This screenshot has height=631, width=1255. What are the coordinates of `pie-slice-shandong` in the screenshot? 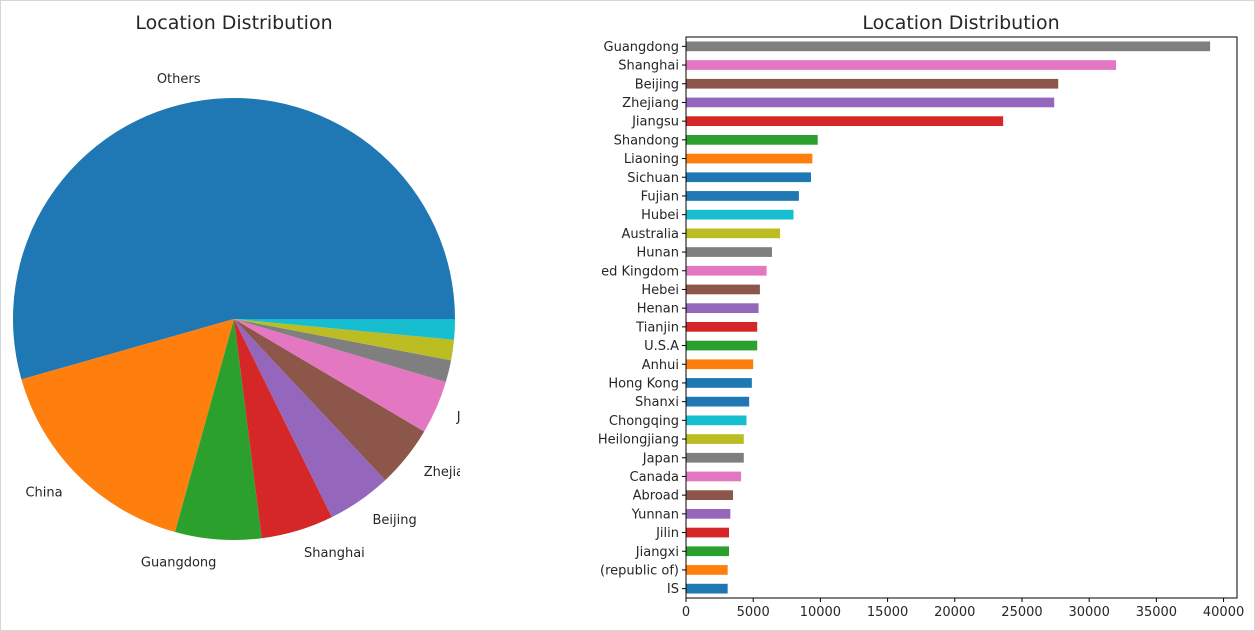 It's located at (343, 350).